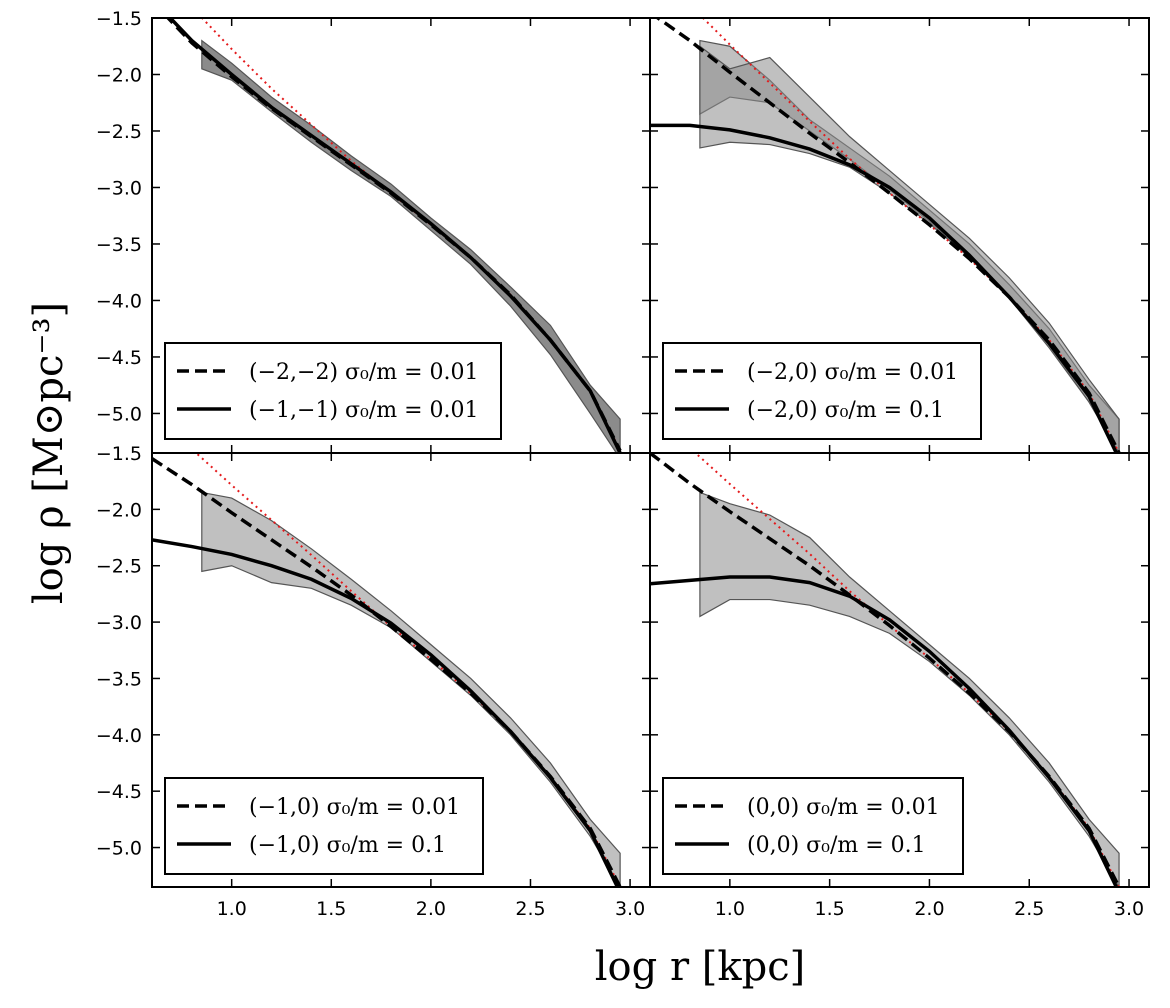 This screenshot has height=1008, width=1170. I want to click on legend: (−1,0) σ₀/m = 0.01 (−1,0) σ₀/m = 0.1, so click(324, 826).